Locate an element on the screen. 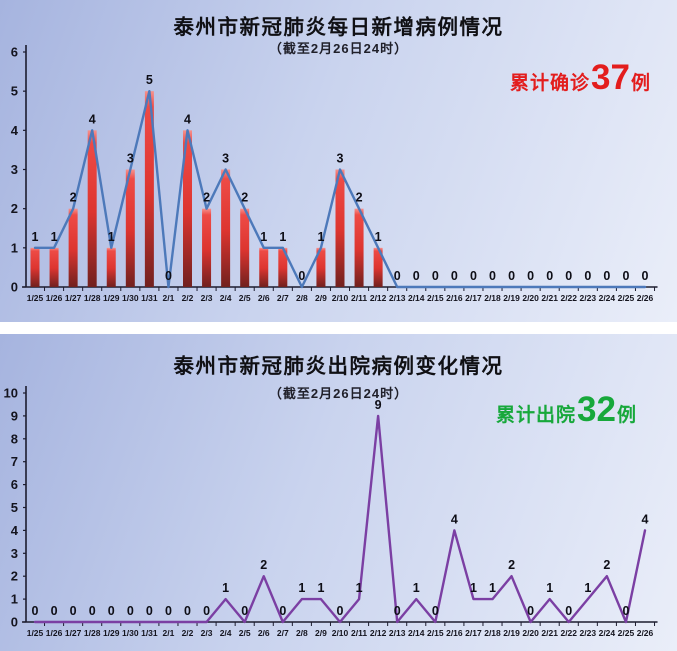  svg-text: 1/28 is located at coordinates (92, 298).